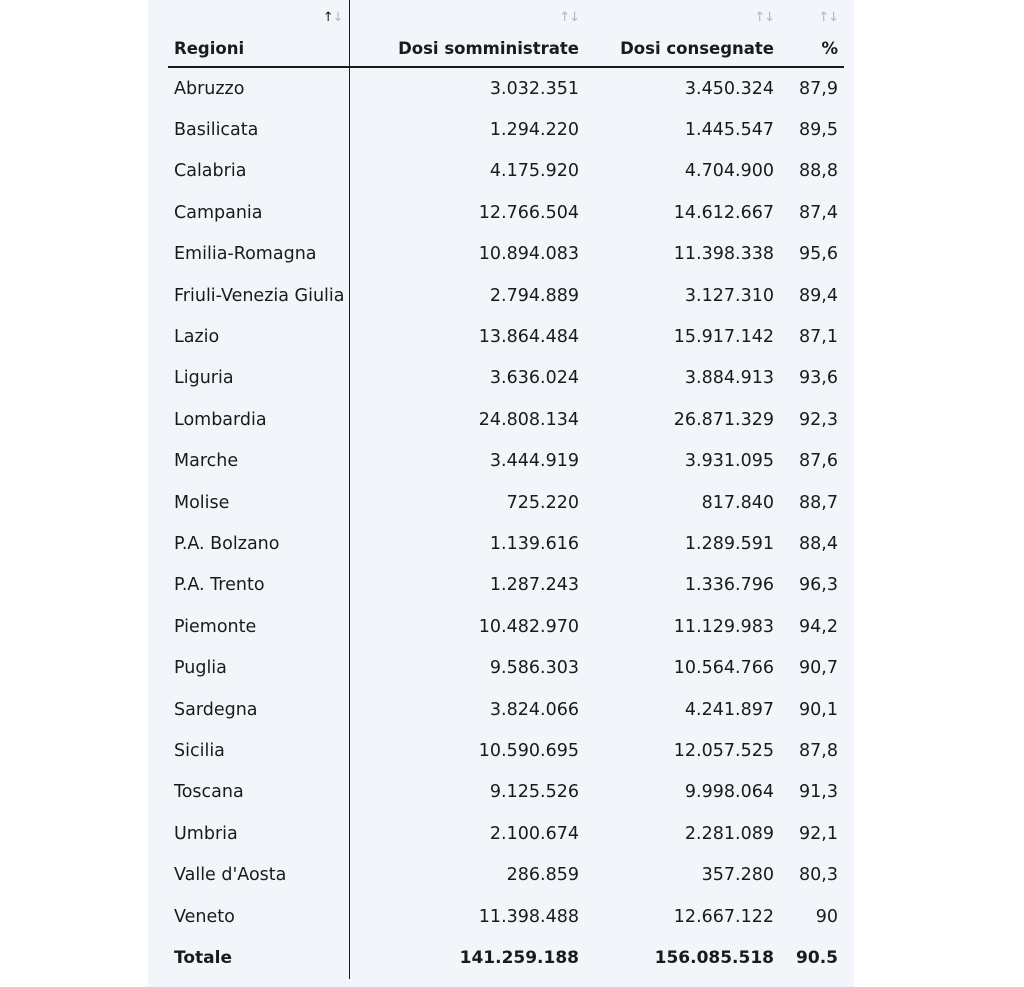 The height and width of the screenshot is (987, 1024). What do you see at coordinates (528, 337) in the screenshot?
I see `cell-administered: 13.864.484` at bounding box center [528, 337].